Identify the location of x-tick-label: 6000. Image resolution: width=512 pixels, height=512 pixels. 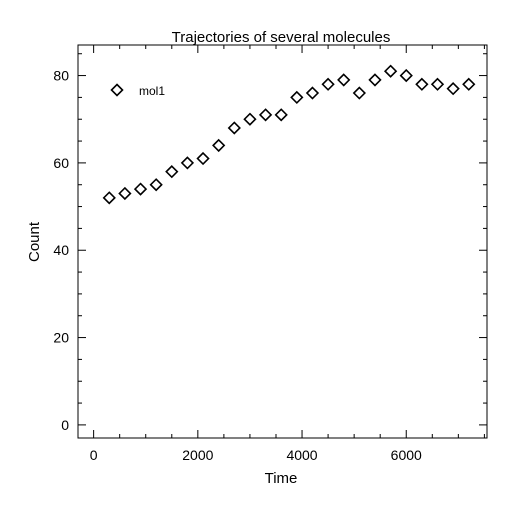
(406, 455).